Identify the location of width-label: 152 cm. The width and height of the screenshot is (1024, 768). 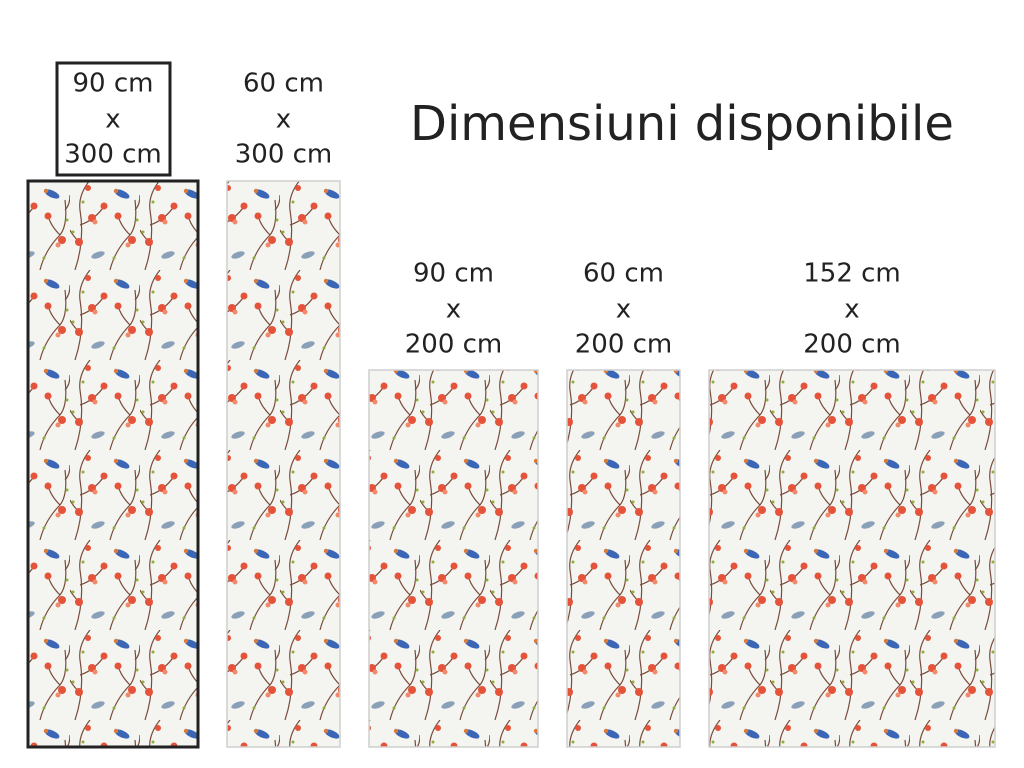
(852, 274).